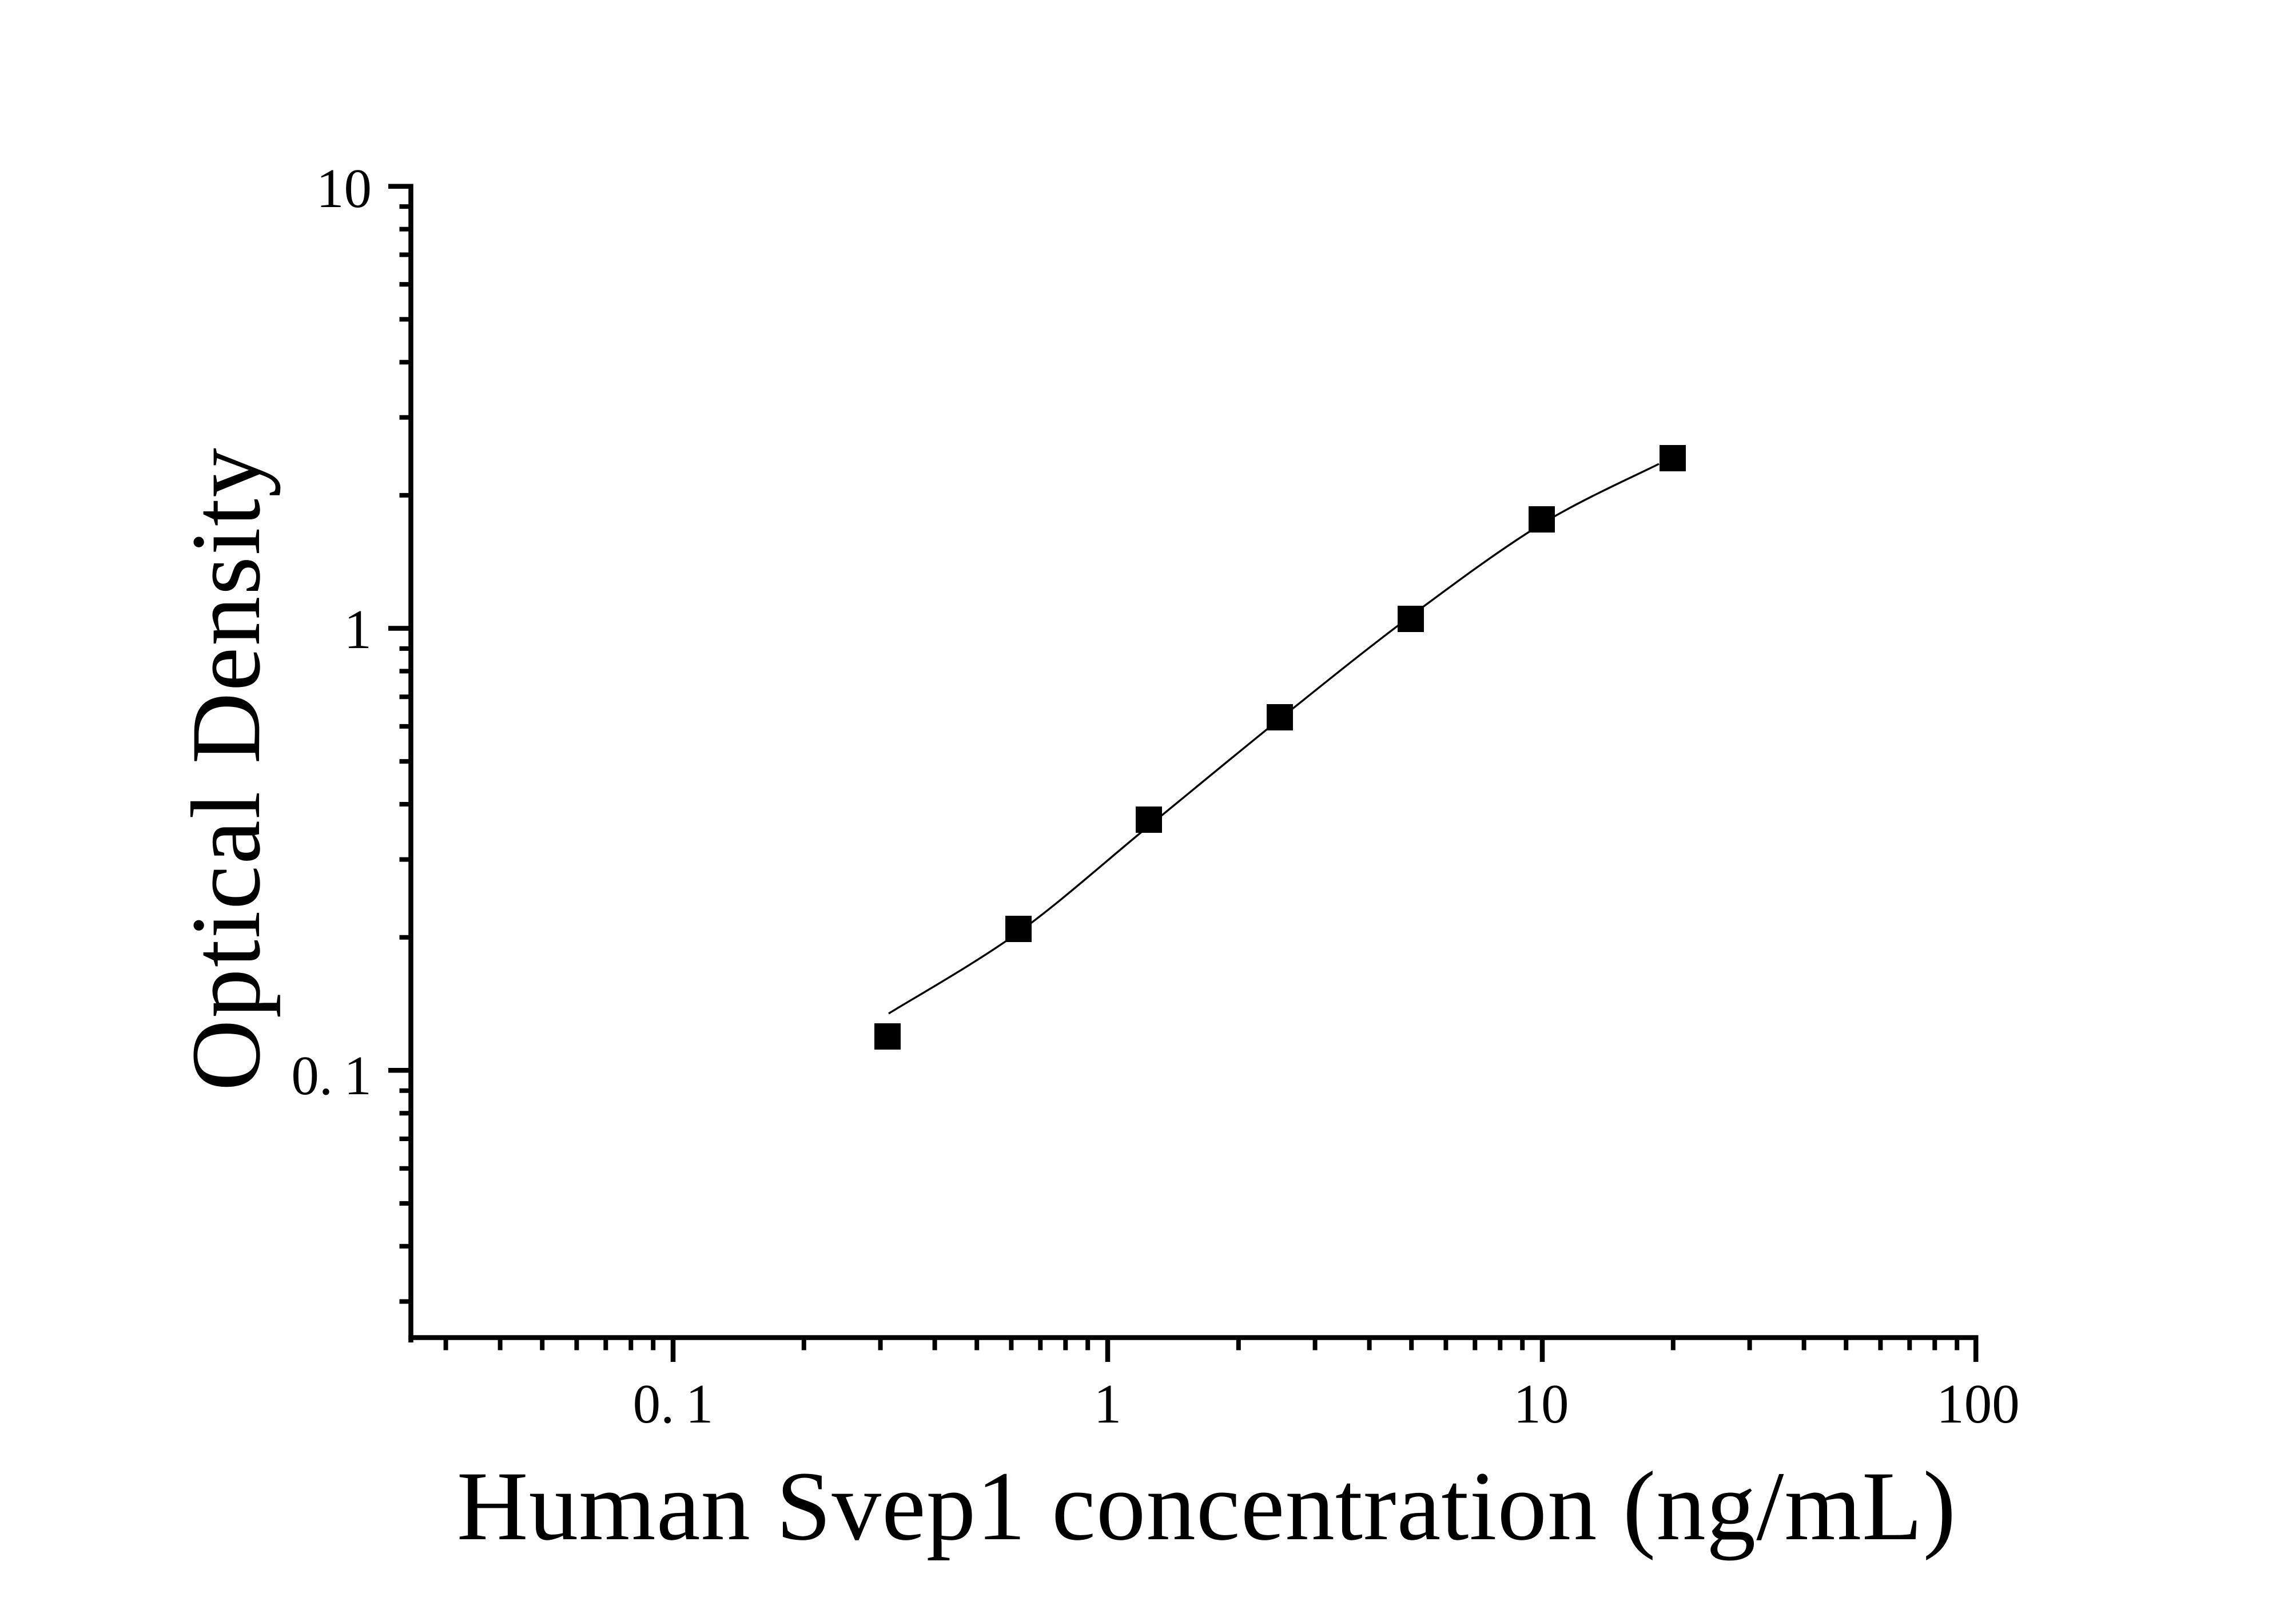 This screenshot has width=2296, height=1605. Describe the element at coordinates (226, 769) in the screenshot. I see `svg-text: Optical Density` at that location.